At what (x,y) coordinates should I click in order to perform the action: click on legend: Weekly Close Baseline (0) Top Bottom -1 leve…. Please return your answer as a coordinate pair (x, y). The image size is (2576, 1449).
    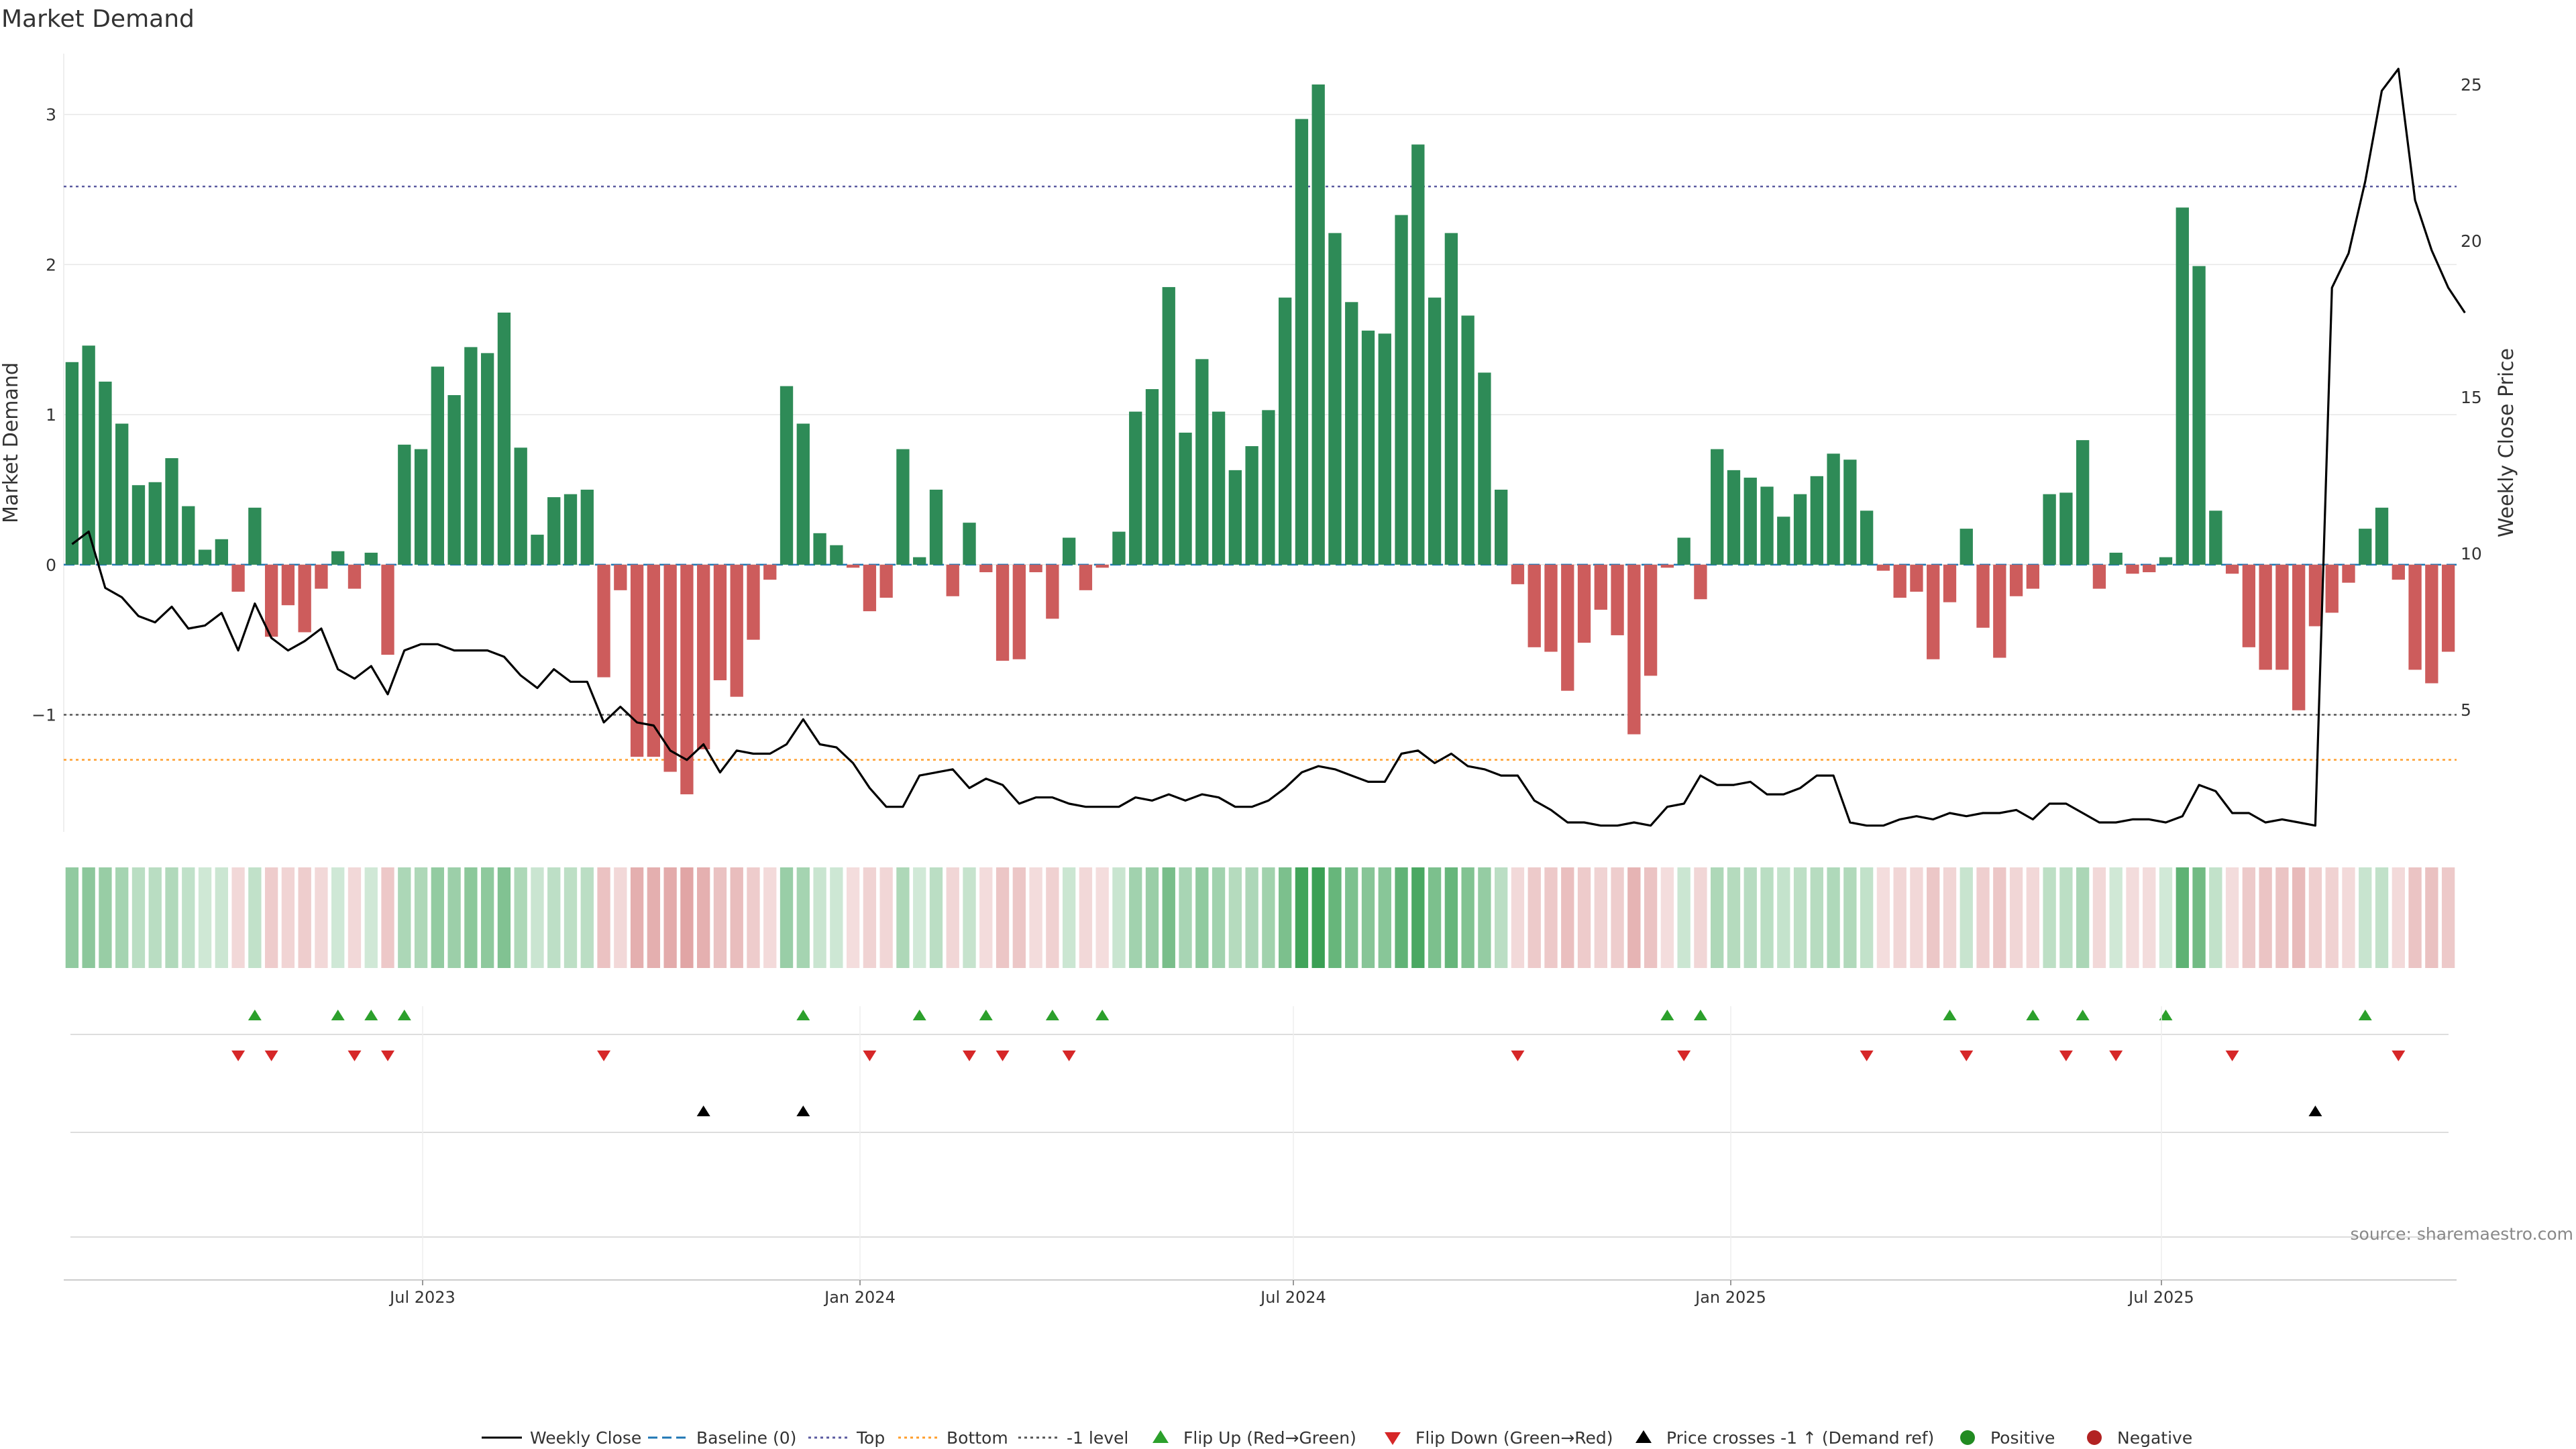
    Looking at the image, I should click on (1337, 1438).